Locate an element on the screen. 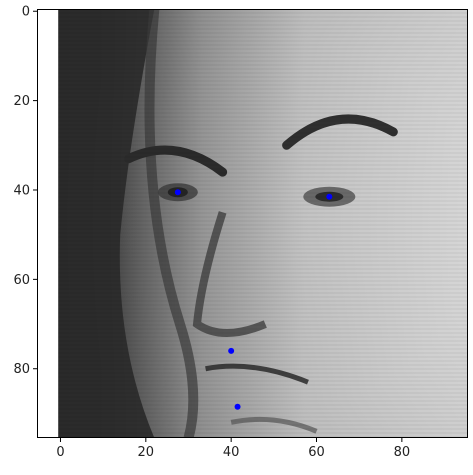 This screenshot has width=473, height=475. x-tick-label: 20 is located at coordinates (146, 452).